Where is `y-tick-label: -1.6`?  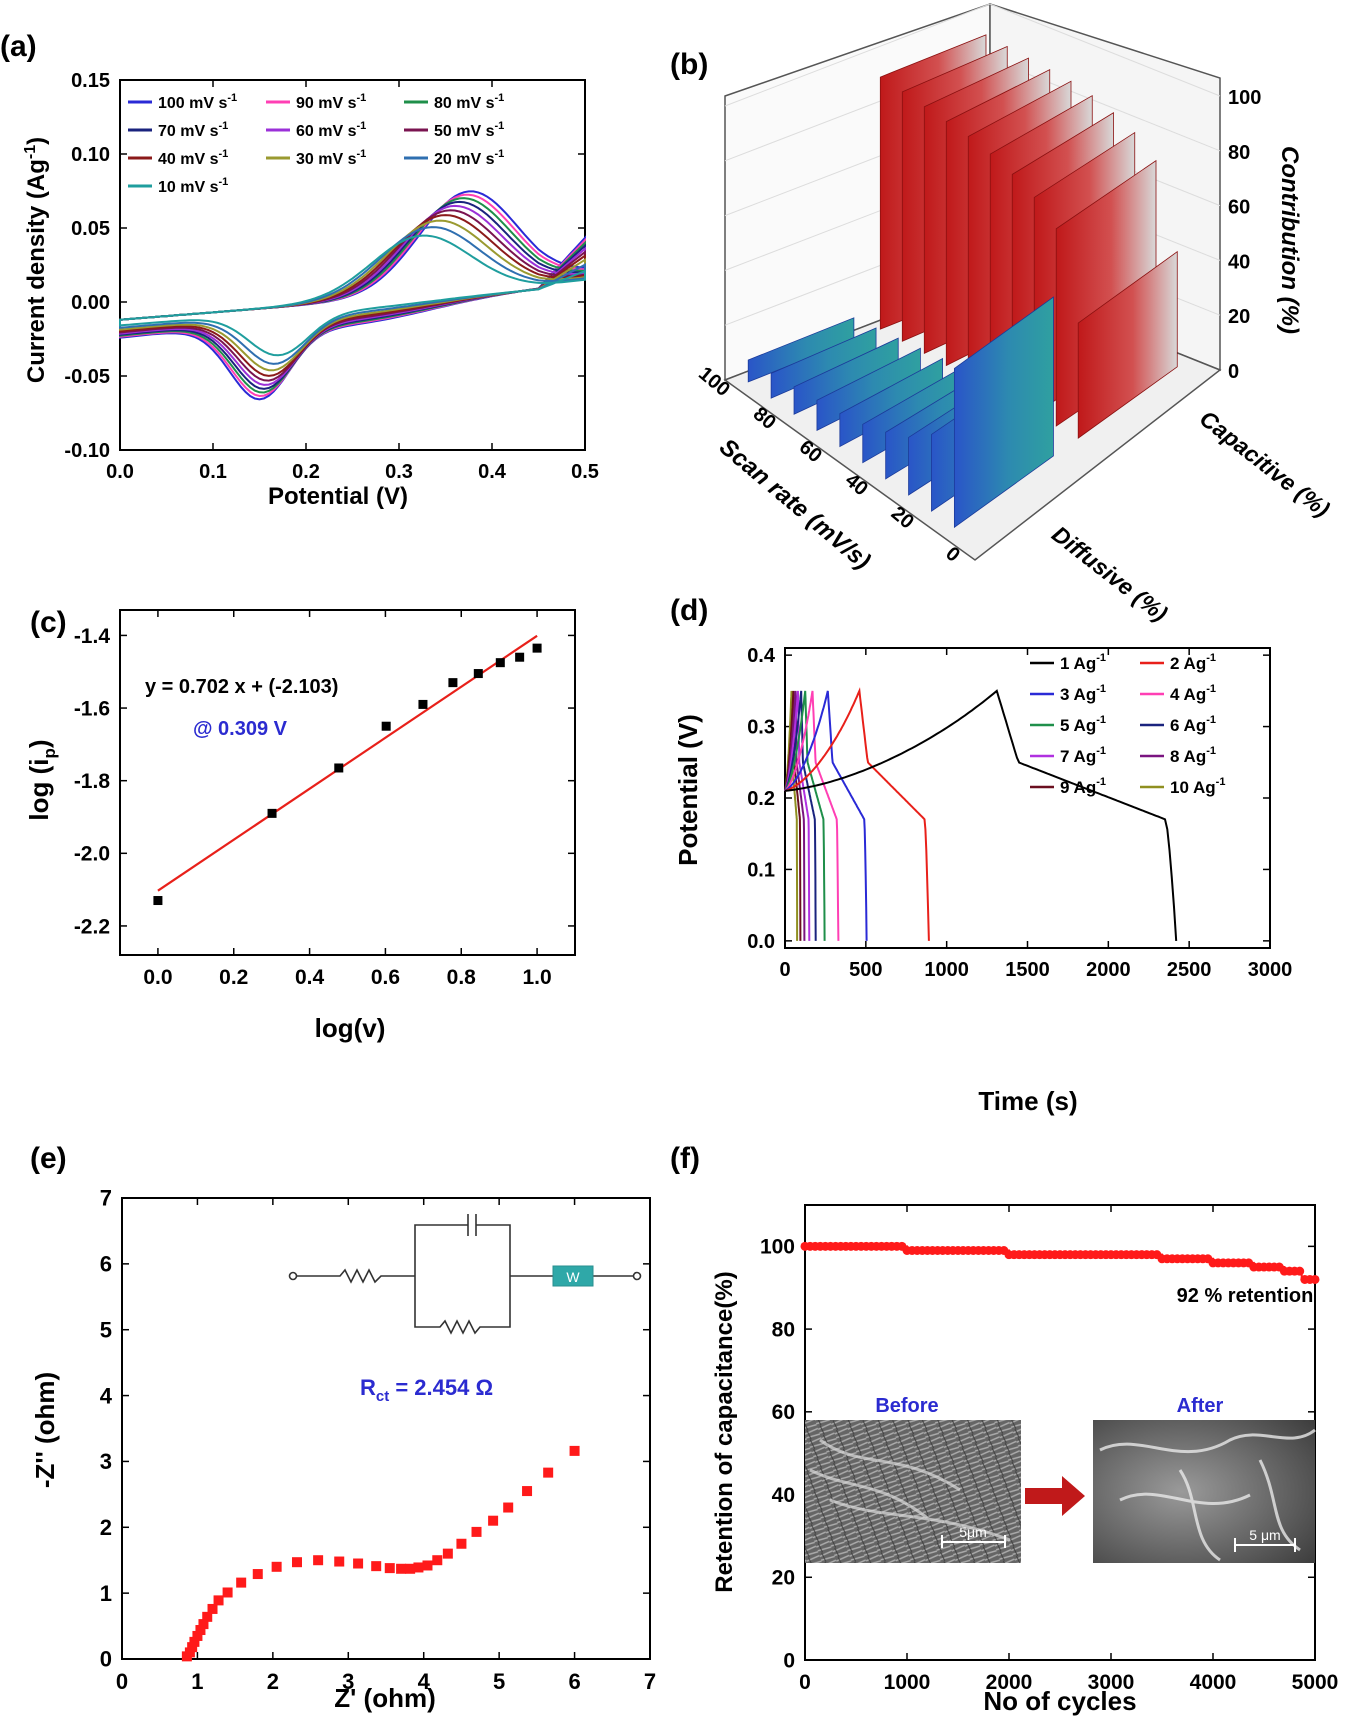 y-tick-label: -1.6 is located at coordinates (92, 708).